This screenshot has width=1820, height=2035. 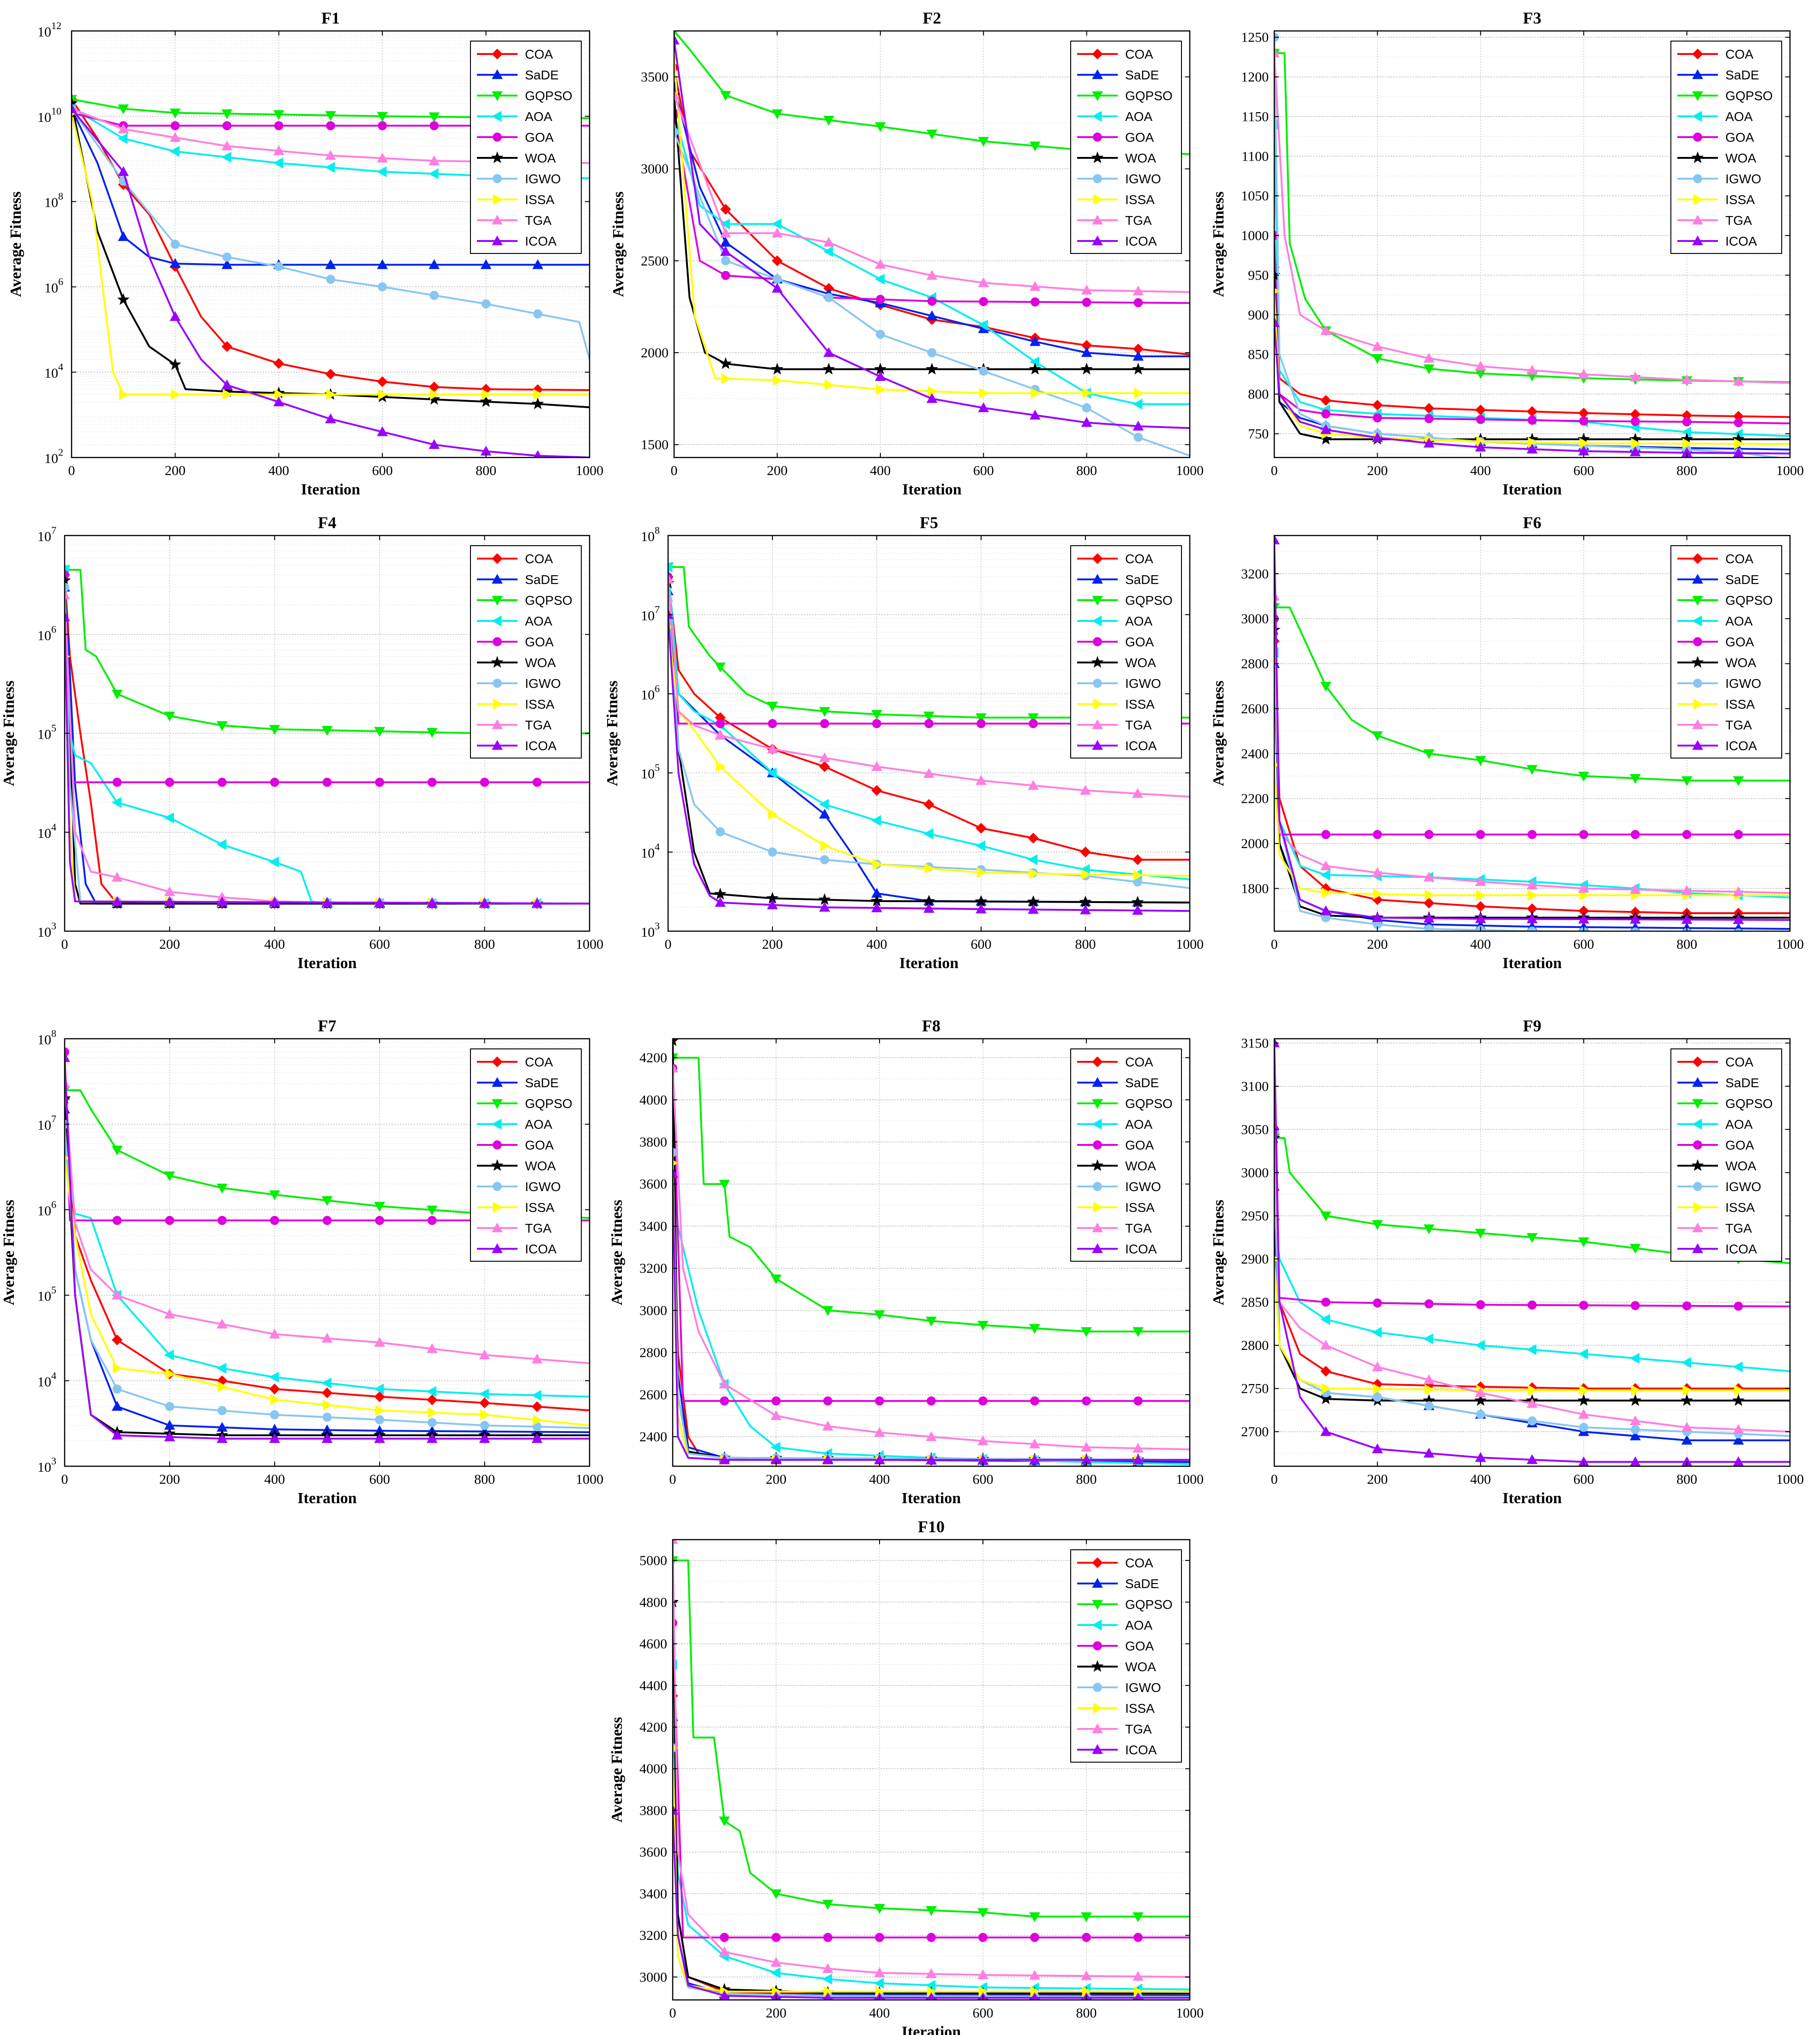 What do you see at coordinates (379, 944) in the screenshot?
I see `x-tick-label: 600` at bounding box center [379, 944].